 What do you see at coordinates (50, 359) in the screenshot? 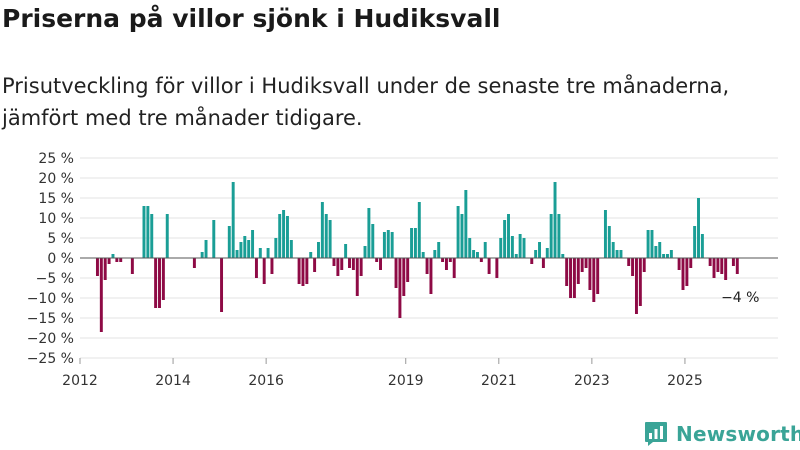
I see `y-tick-label: −25 %` at bounding box center [50, 359].